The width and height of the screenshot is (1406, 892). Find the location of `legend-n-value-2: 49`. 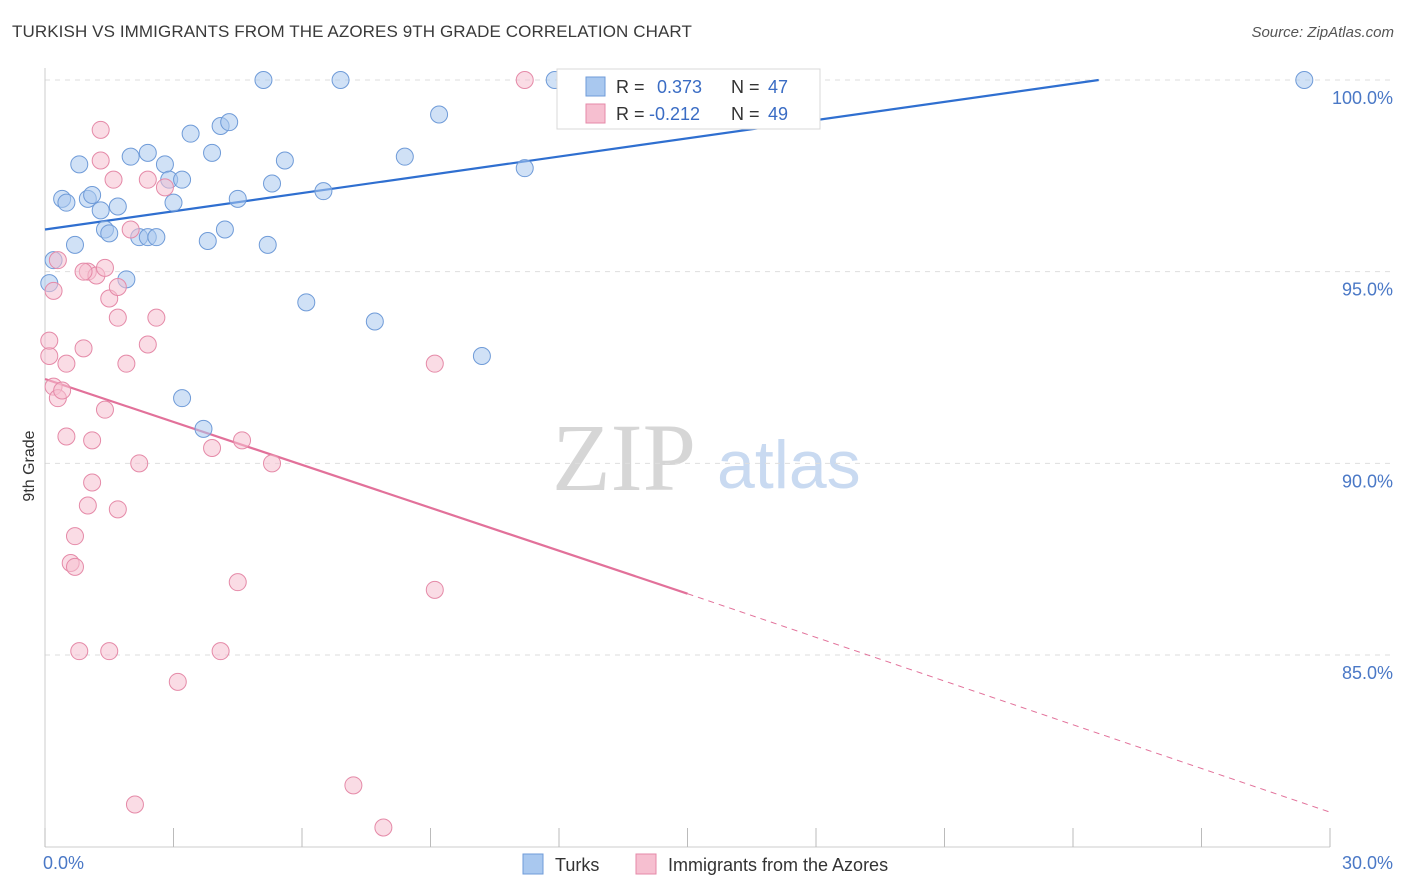

legend-n-value-2: 49 is located at coordinates (778, 114).